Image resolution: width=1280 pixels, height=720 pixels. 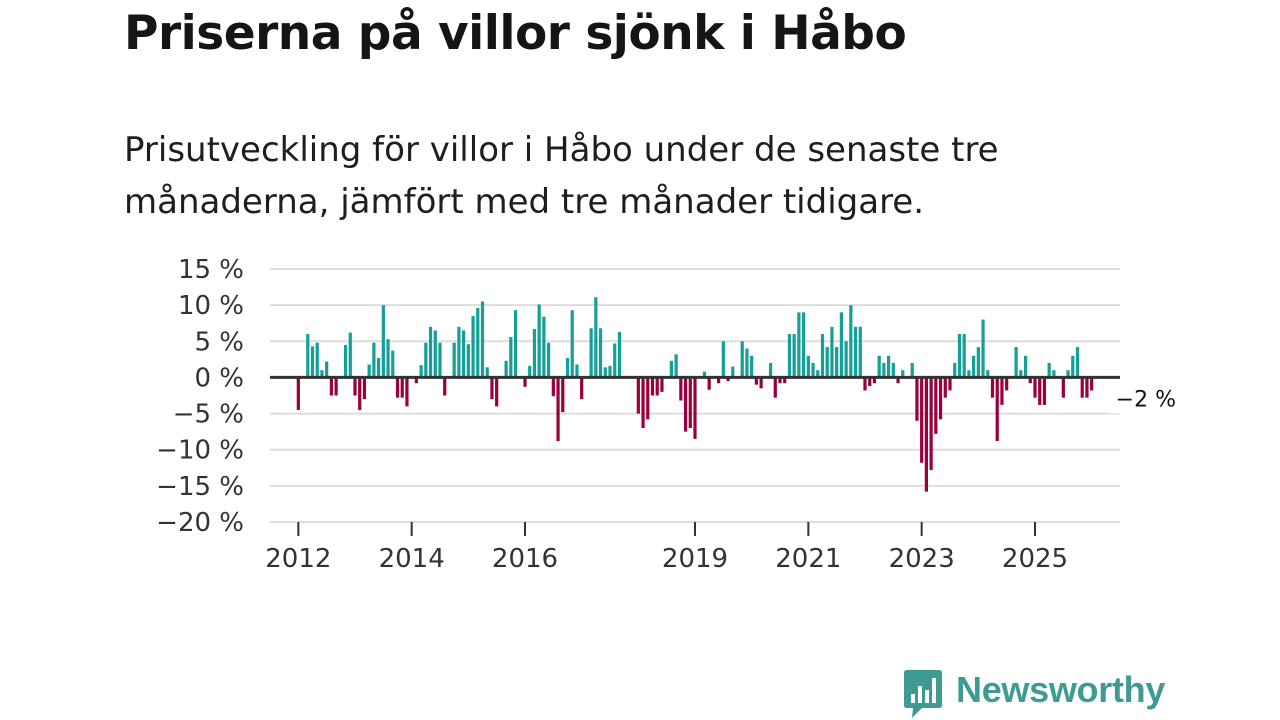 I want to click on x-tick-label: 2012, so click(x=298, y=559).